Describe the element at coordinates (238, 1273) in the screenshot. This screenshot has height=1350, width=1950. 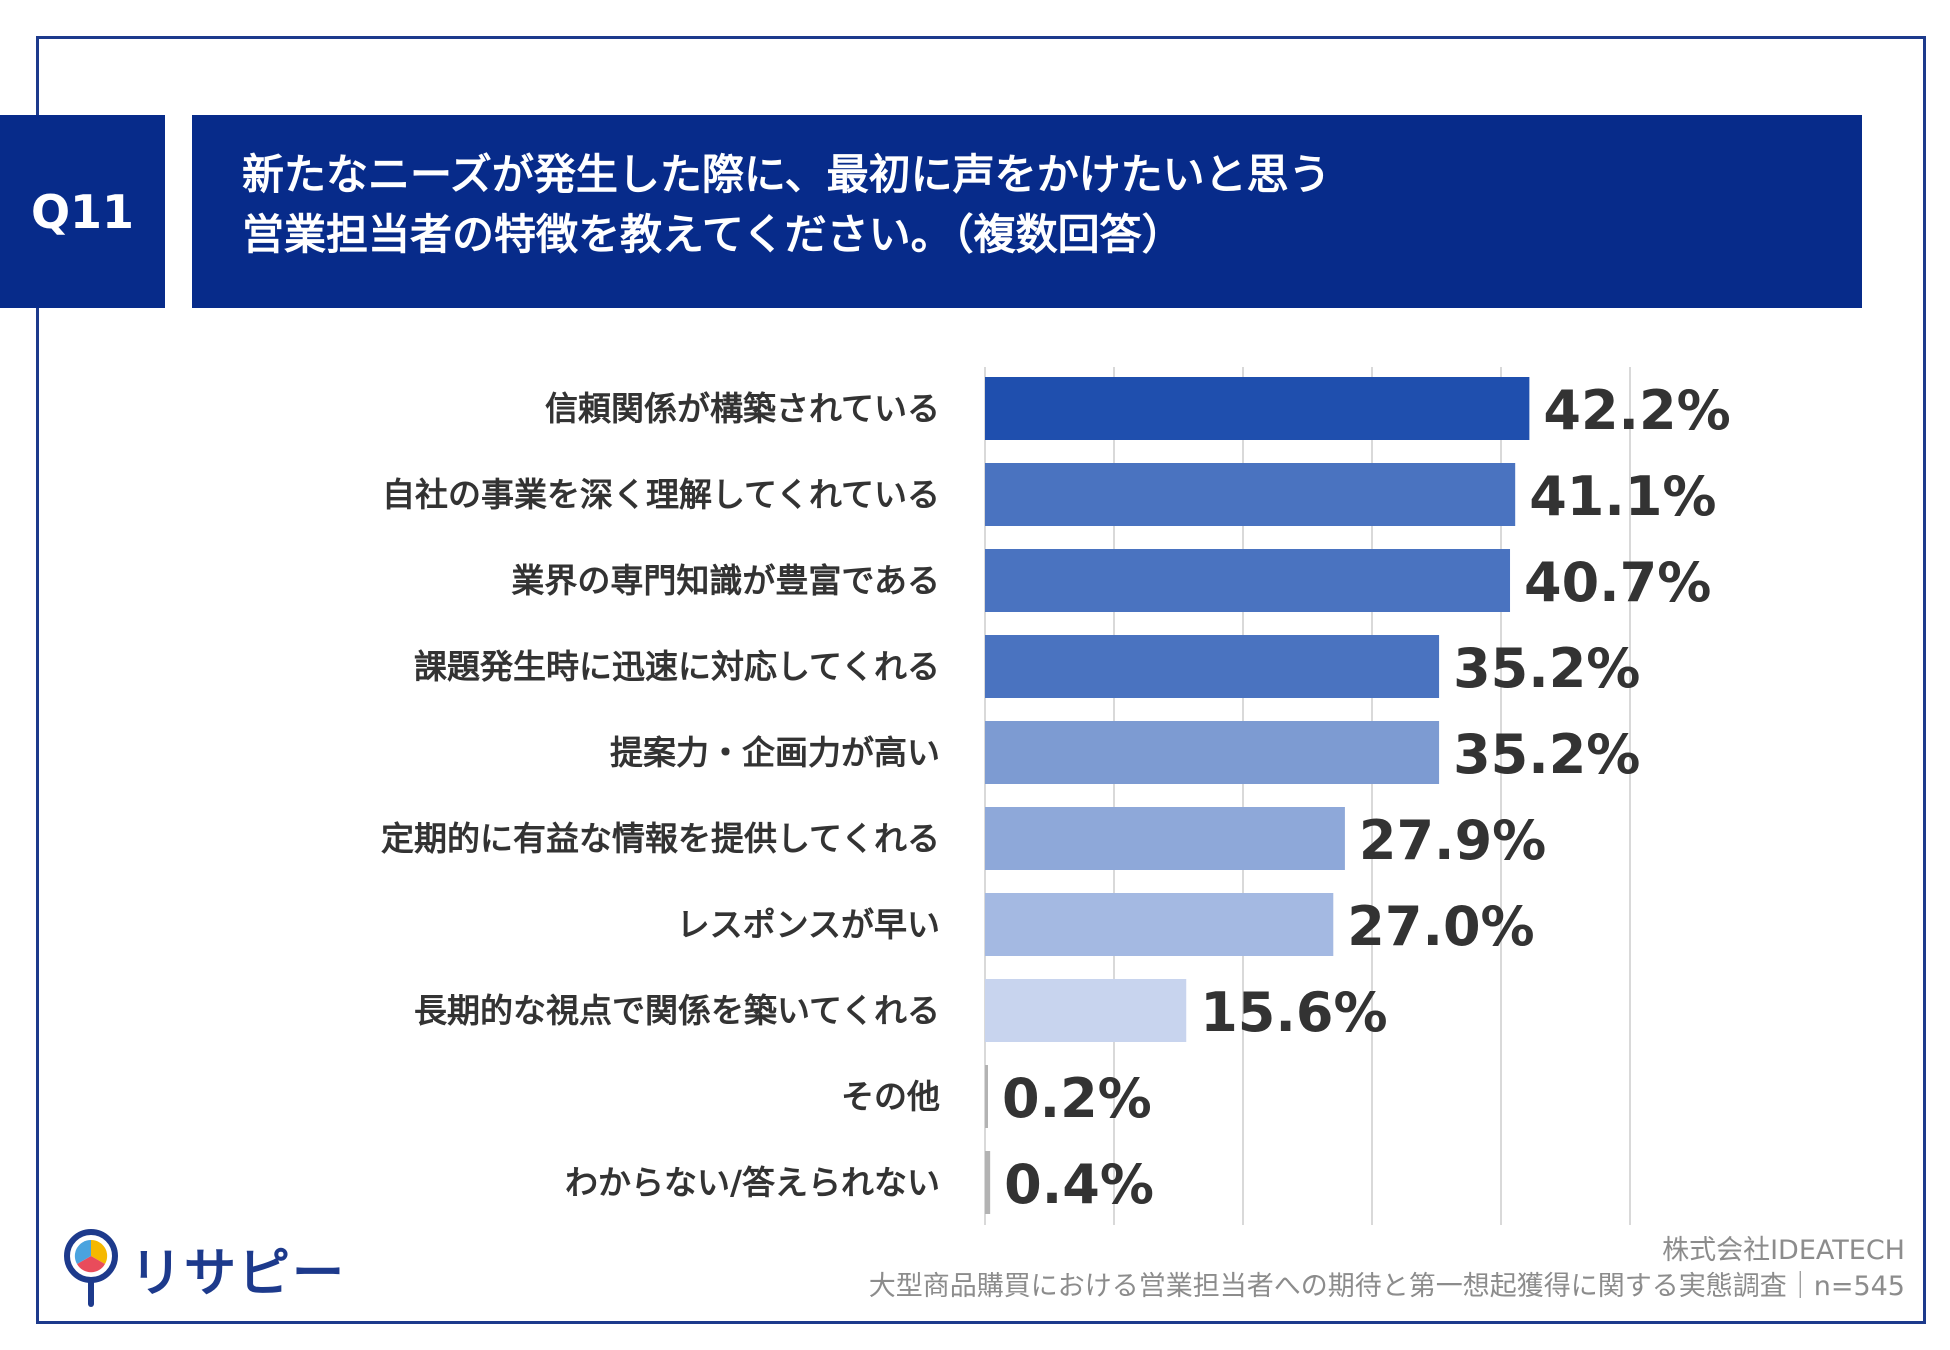
I see `risapi-logo-text: リサピー` at that location.